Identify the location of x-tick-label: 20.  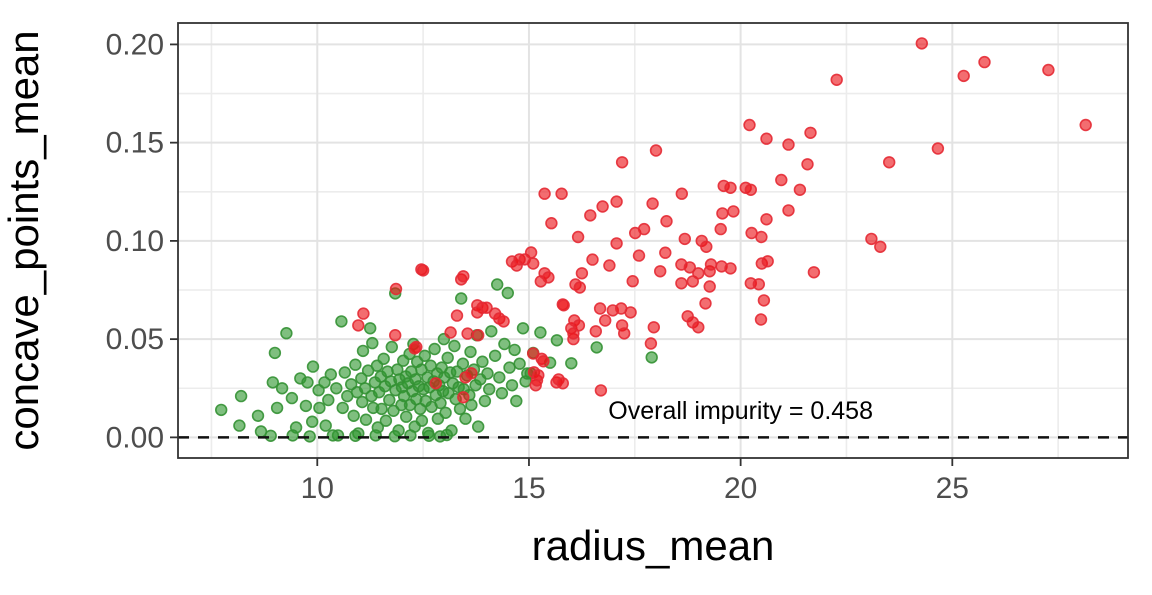
(740, 488).